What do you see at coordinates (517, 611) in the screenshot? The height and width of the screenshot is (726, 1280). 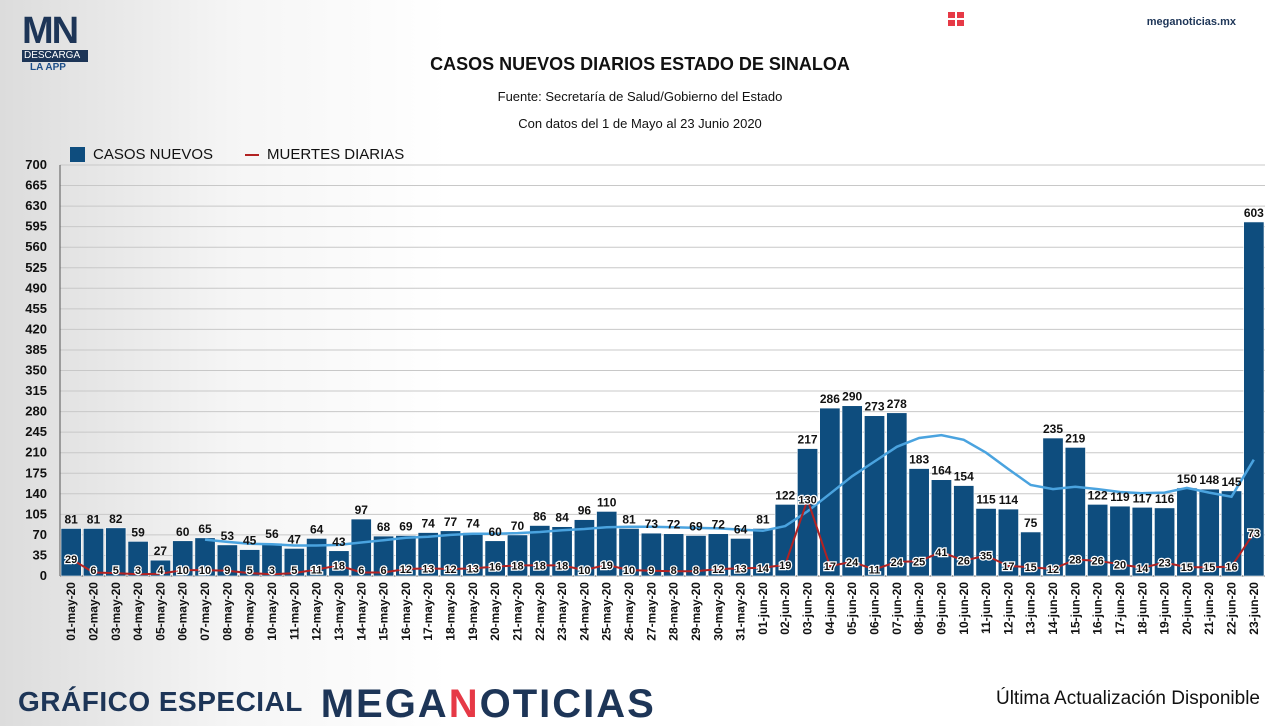 I see `x-tick-label: 21-may-20` at bounding box center [517, 611].